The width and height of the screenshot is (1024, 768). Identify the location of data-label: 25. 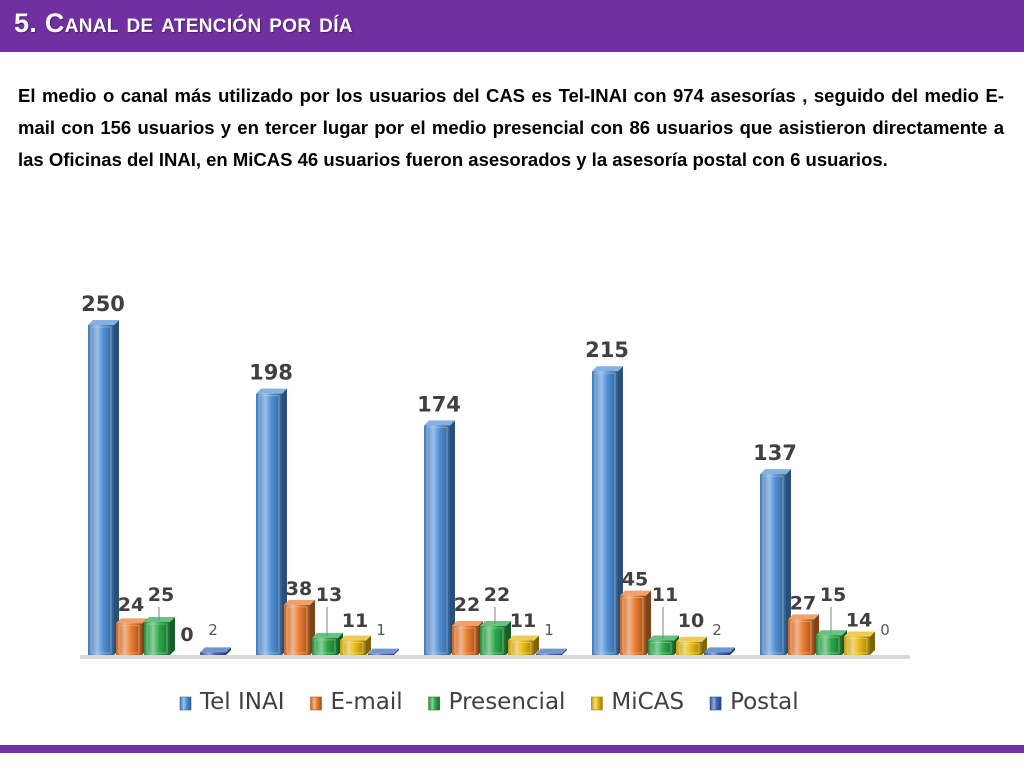
(161, 595).